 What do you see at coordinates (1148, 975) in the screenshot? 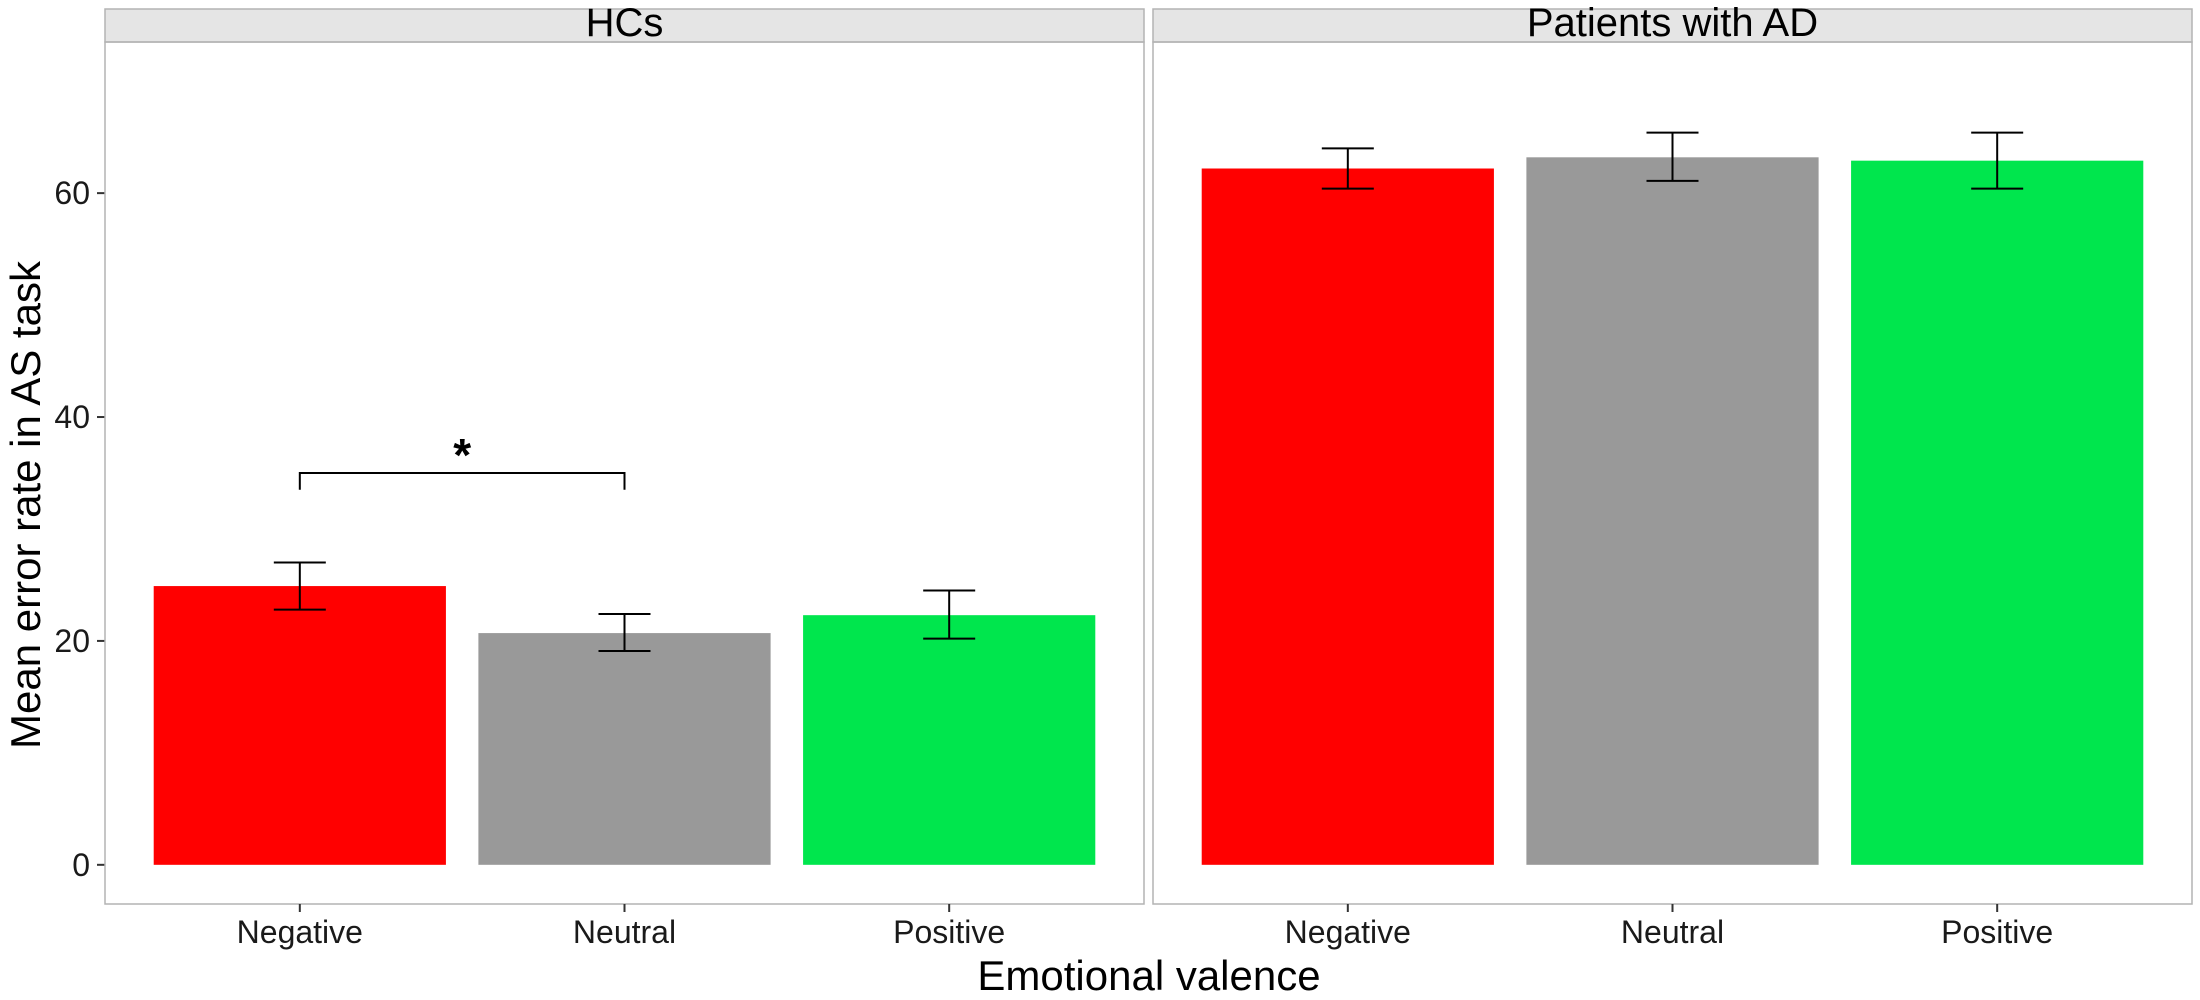
I see `x-axis-title: Emotional valence` at bounding box center [1148, 975].